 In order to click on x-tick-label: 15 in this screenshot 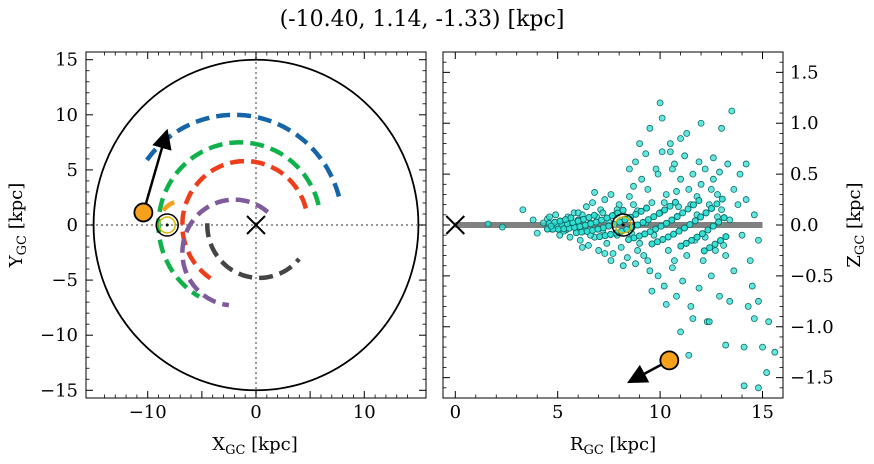, I will do `click(762, 412)`.